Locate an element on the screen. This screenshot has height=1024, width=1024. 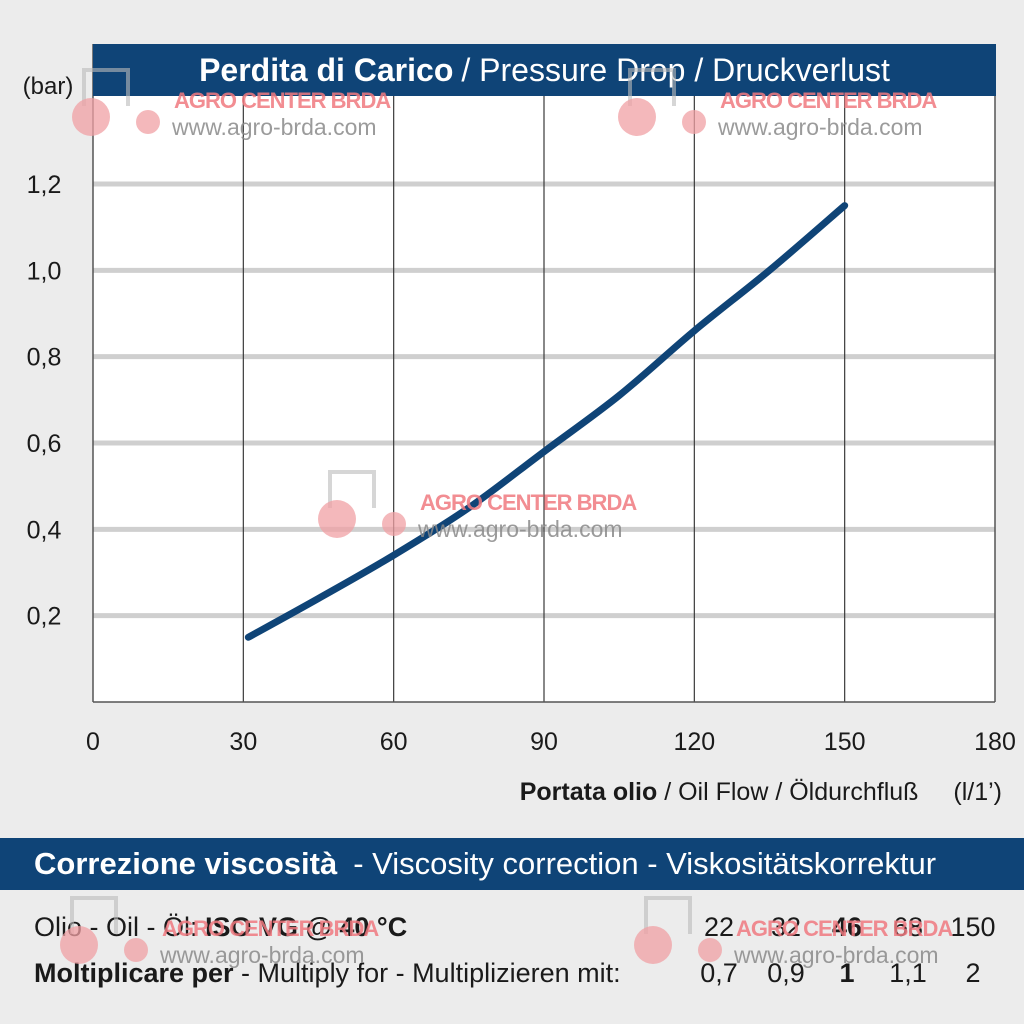
viscosity-title-bold: Correzione viscosità is located at coordinates (186, 863).